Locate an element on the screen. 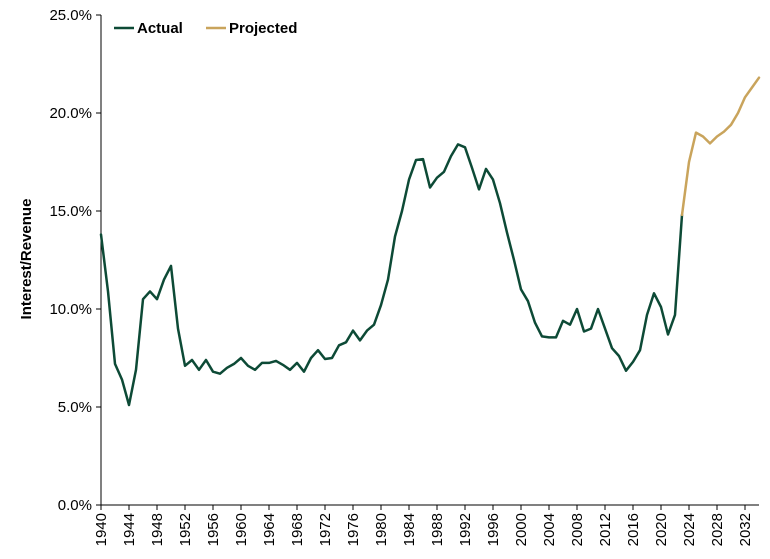  y-tick-label: 5.0% is located at coordinates (75, 407).